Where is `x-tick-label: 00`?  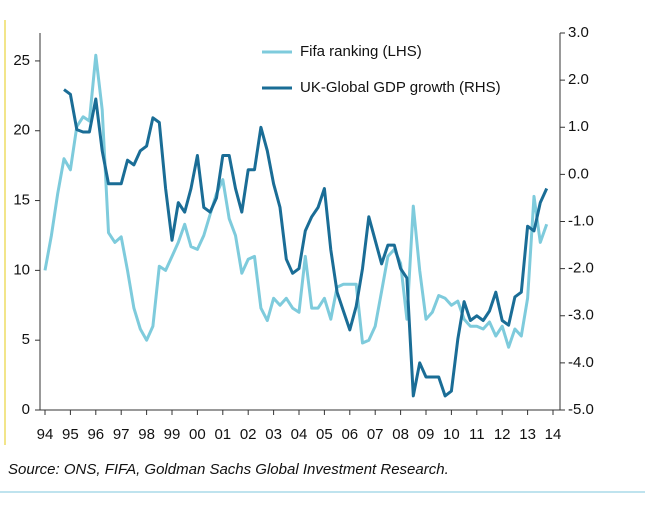 x-tick-label: 00 is located at coordinates (197, 434).